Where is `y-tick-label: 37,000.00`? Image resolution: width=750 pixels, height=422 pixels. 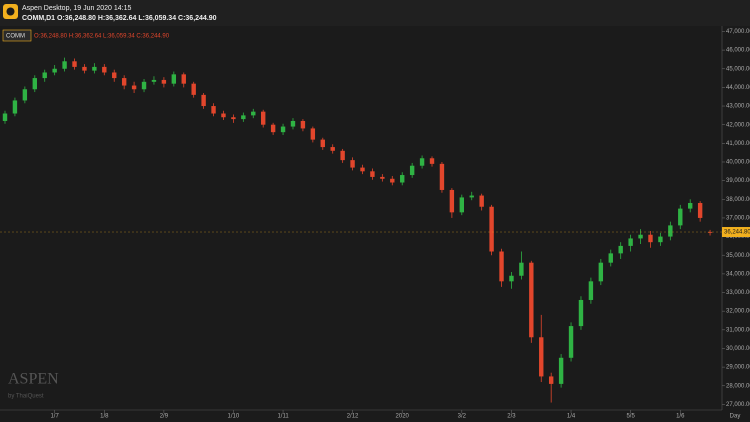
y-tick-label: 37,000.00 is located at coordinates (738, 219).